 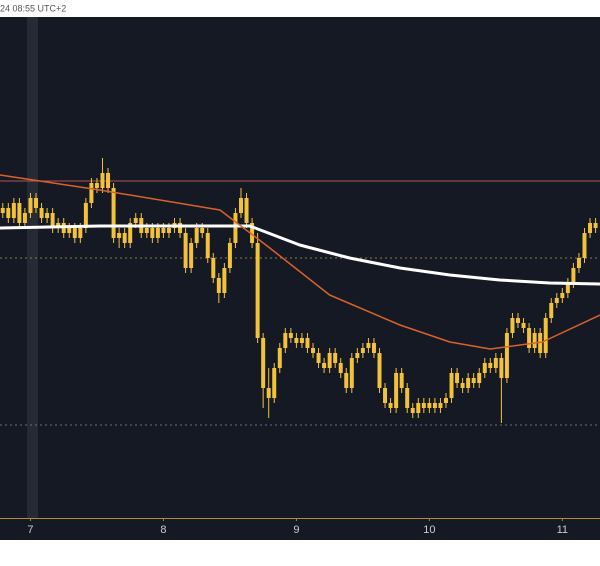 I want to click on x-axis-strip, so click(x=300, y=529).